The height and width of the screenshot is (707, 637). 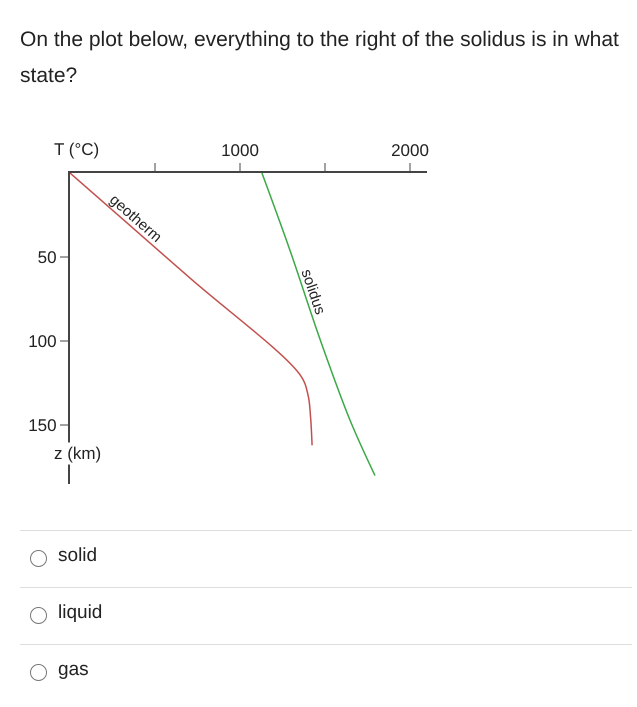 What do you see at coordinates (47, 257) in the screenshot?
I see `y-tick-label: 50` at bounding box center [47, 257].